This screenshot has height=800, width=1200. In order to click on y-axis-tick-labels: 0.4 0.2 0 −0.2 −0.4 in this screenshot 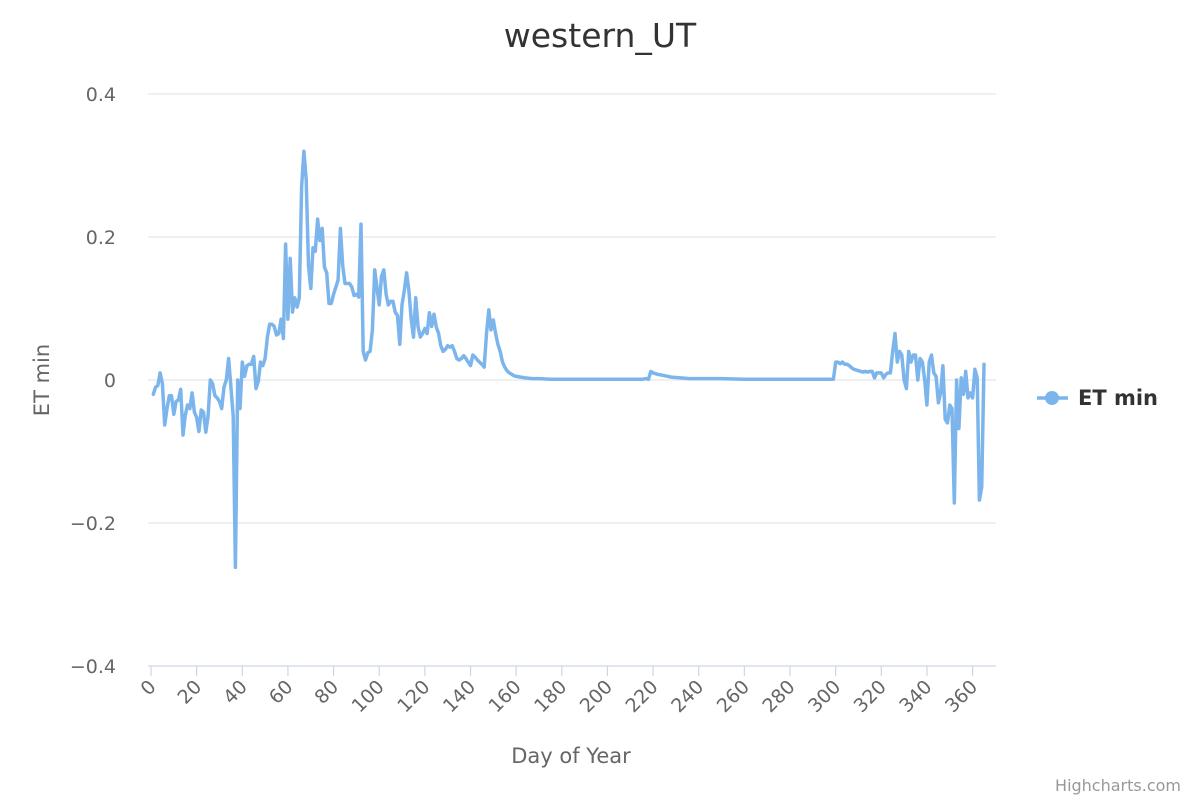, I will do `click(93, 381)`.